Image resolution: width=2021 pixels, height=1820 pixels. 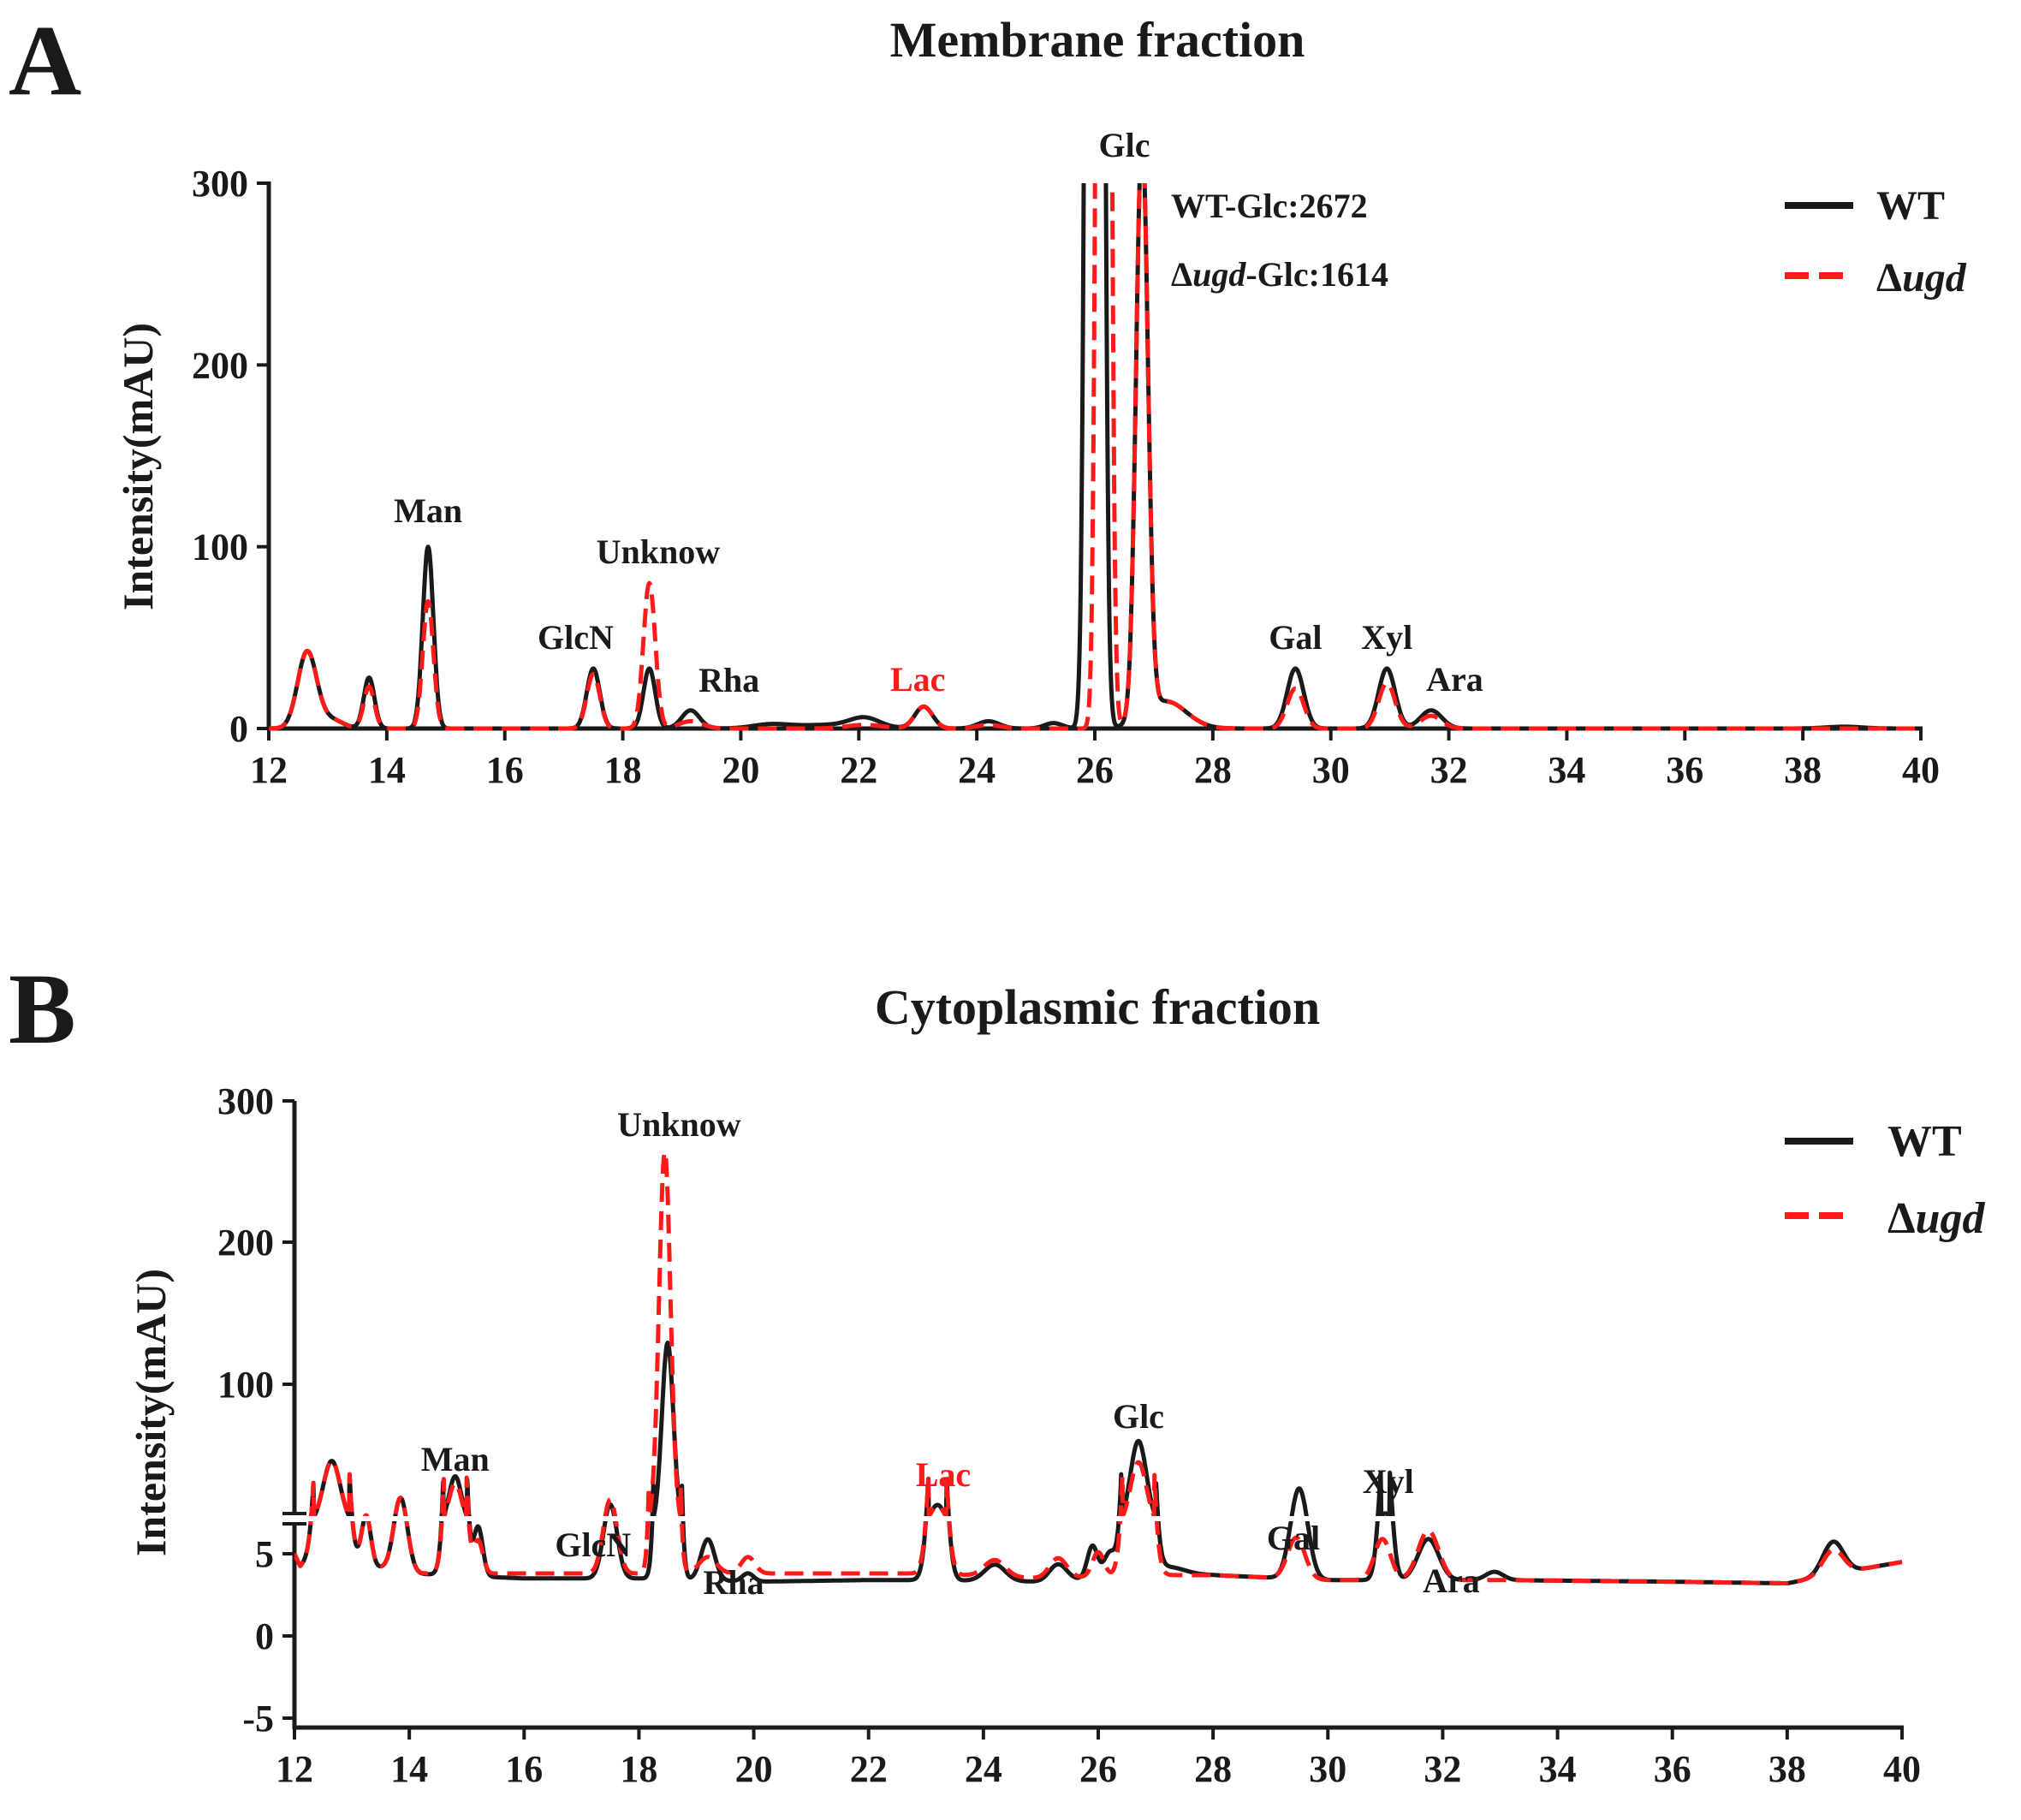 What do you see at coordinates (1101, 1518) in the screenshot?
I see `panel-b-axis-break-gap` at bounding box center [1101, 1518].